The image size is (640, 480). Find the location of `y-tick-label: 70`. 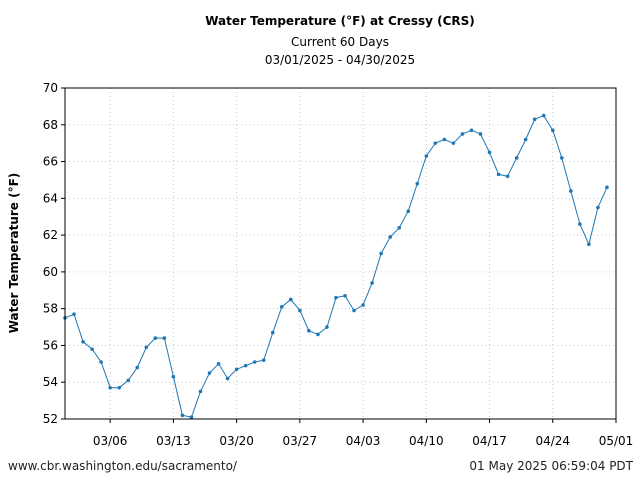

y-tick-label: 70 is located at coordinates (50, 88).